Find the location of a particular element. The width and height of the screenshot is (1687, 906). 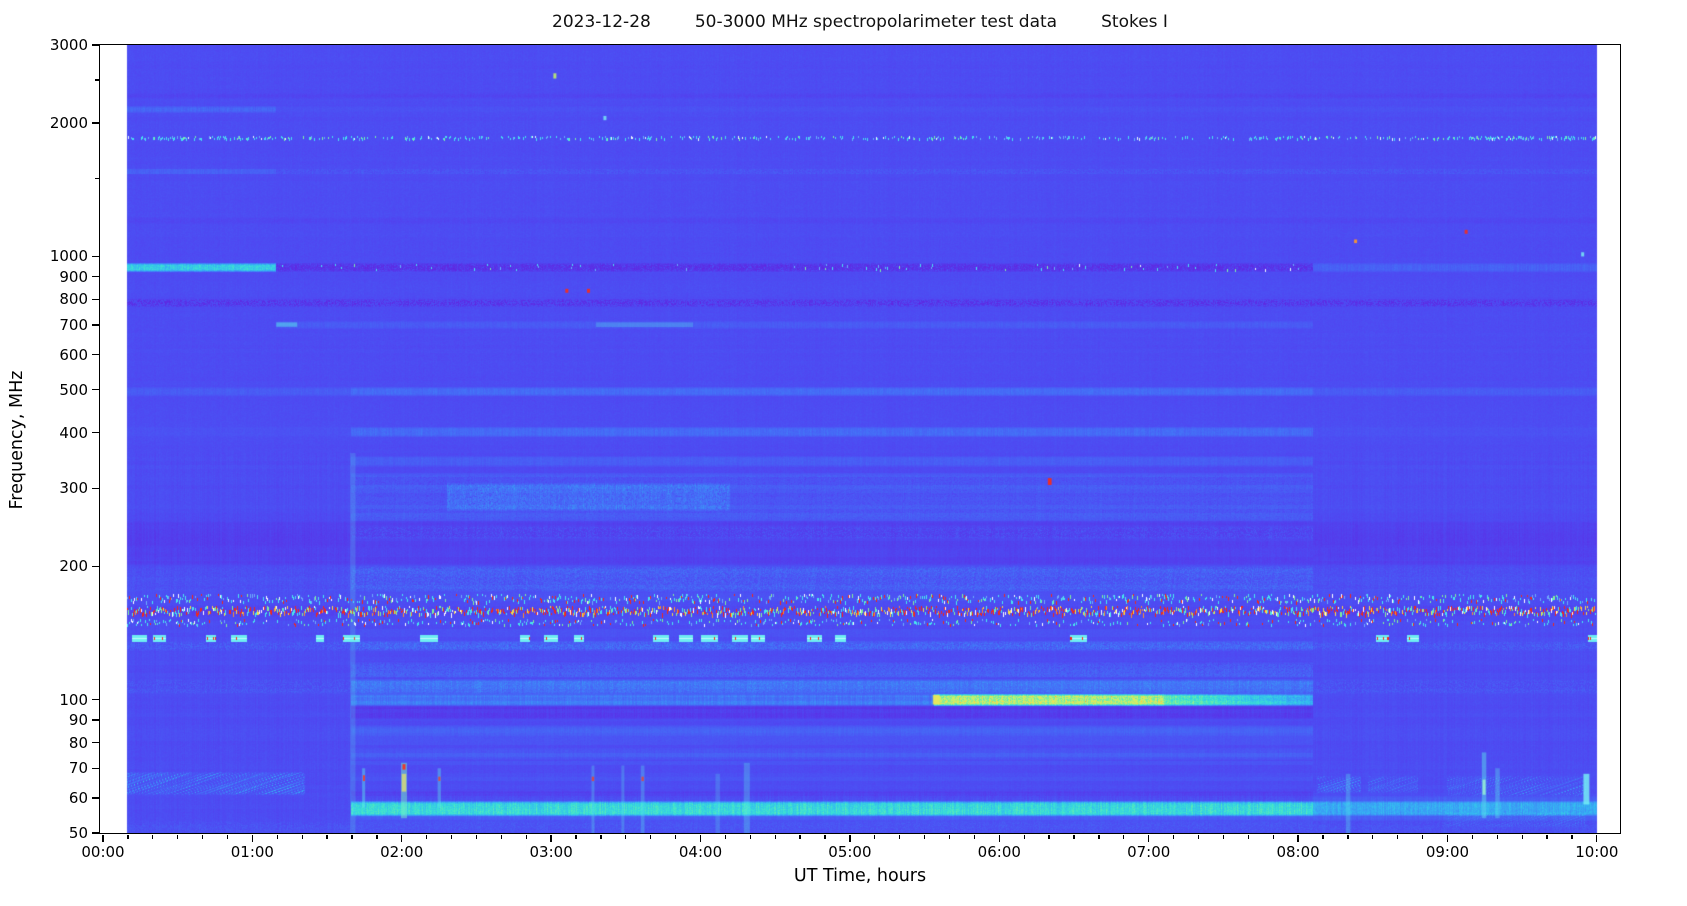

x-tick-label: 09:00 is located at coordinates (1447, 852).